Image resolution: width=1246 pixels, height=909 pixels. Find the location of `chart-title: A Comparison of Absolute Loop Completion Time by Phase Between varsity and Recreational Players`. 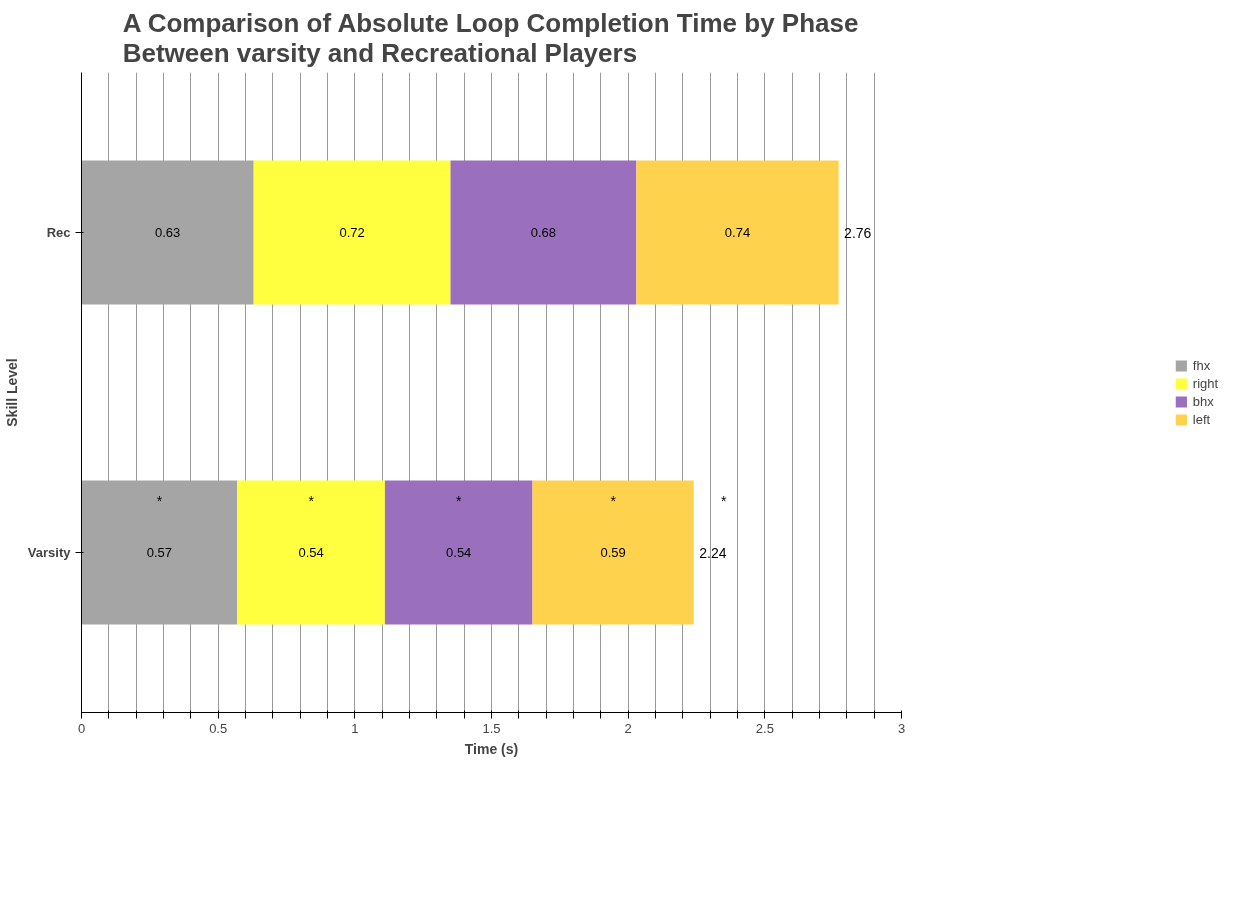

chart-title: A Comparison of Absolute Loop Completion Time by Phase Between varsity and Recreational Players is located at coordinates (490, 37).